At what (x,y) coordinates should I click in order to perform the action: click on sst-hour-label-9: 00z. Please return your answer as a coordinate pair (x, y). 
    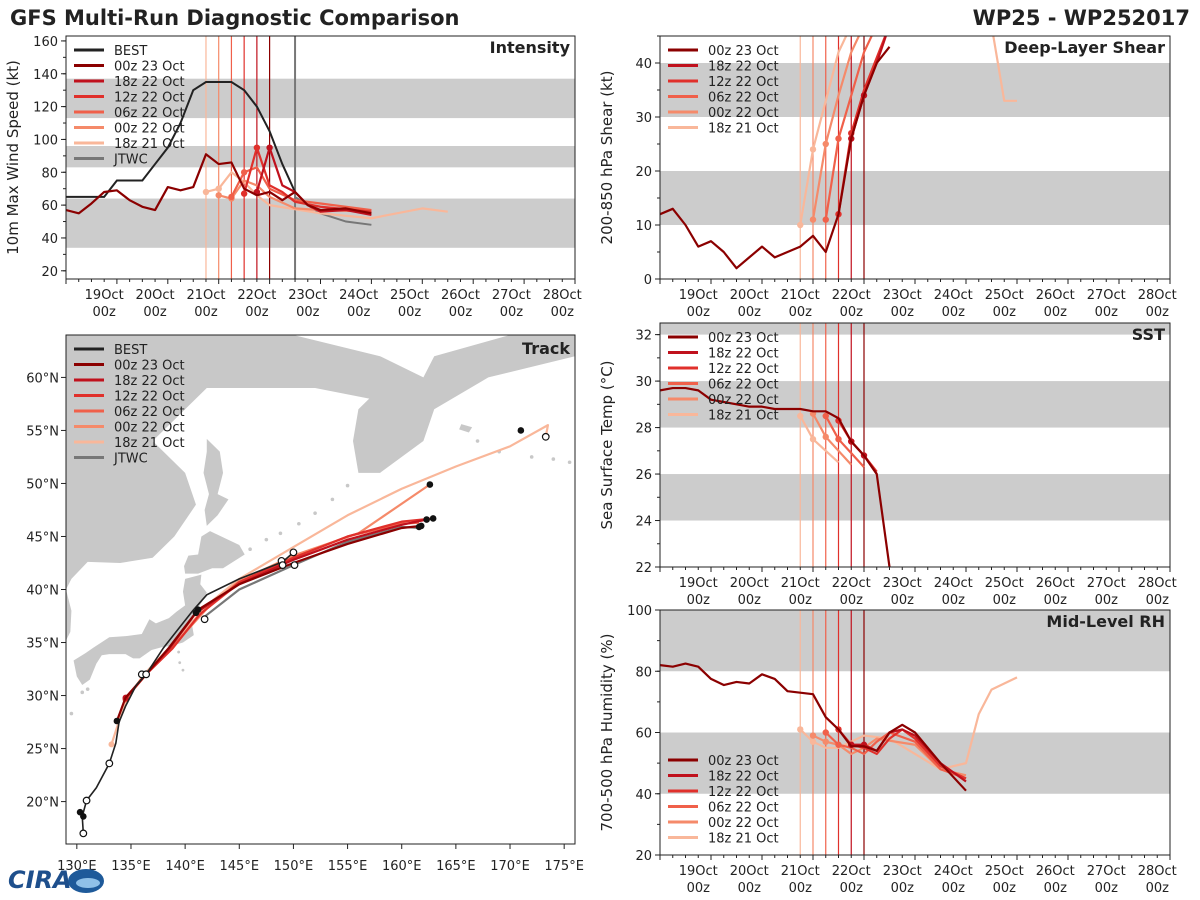
    Looking at the image, I should click on (1158, 600).